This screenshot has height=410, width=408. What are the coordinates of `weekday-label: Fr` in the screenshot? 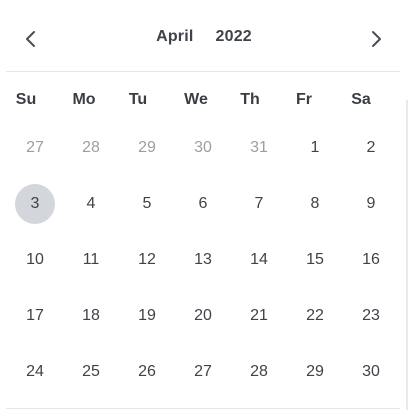 It's located at (304, 99).